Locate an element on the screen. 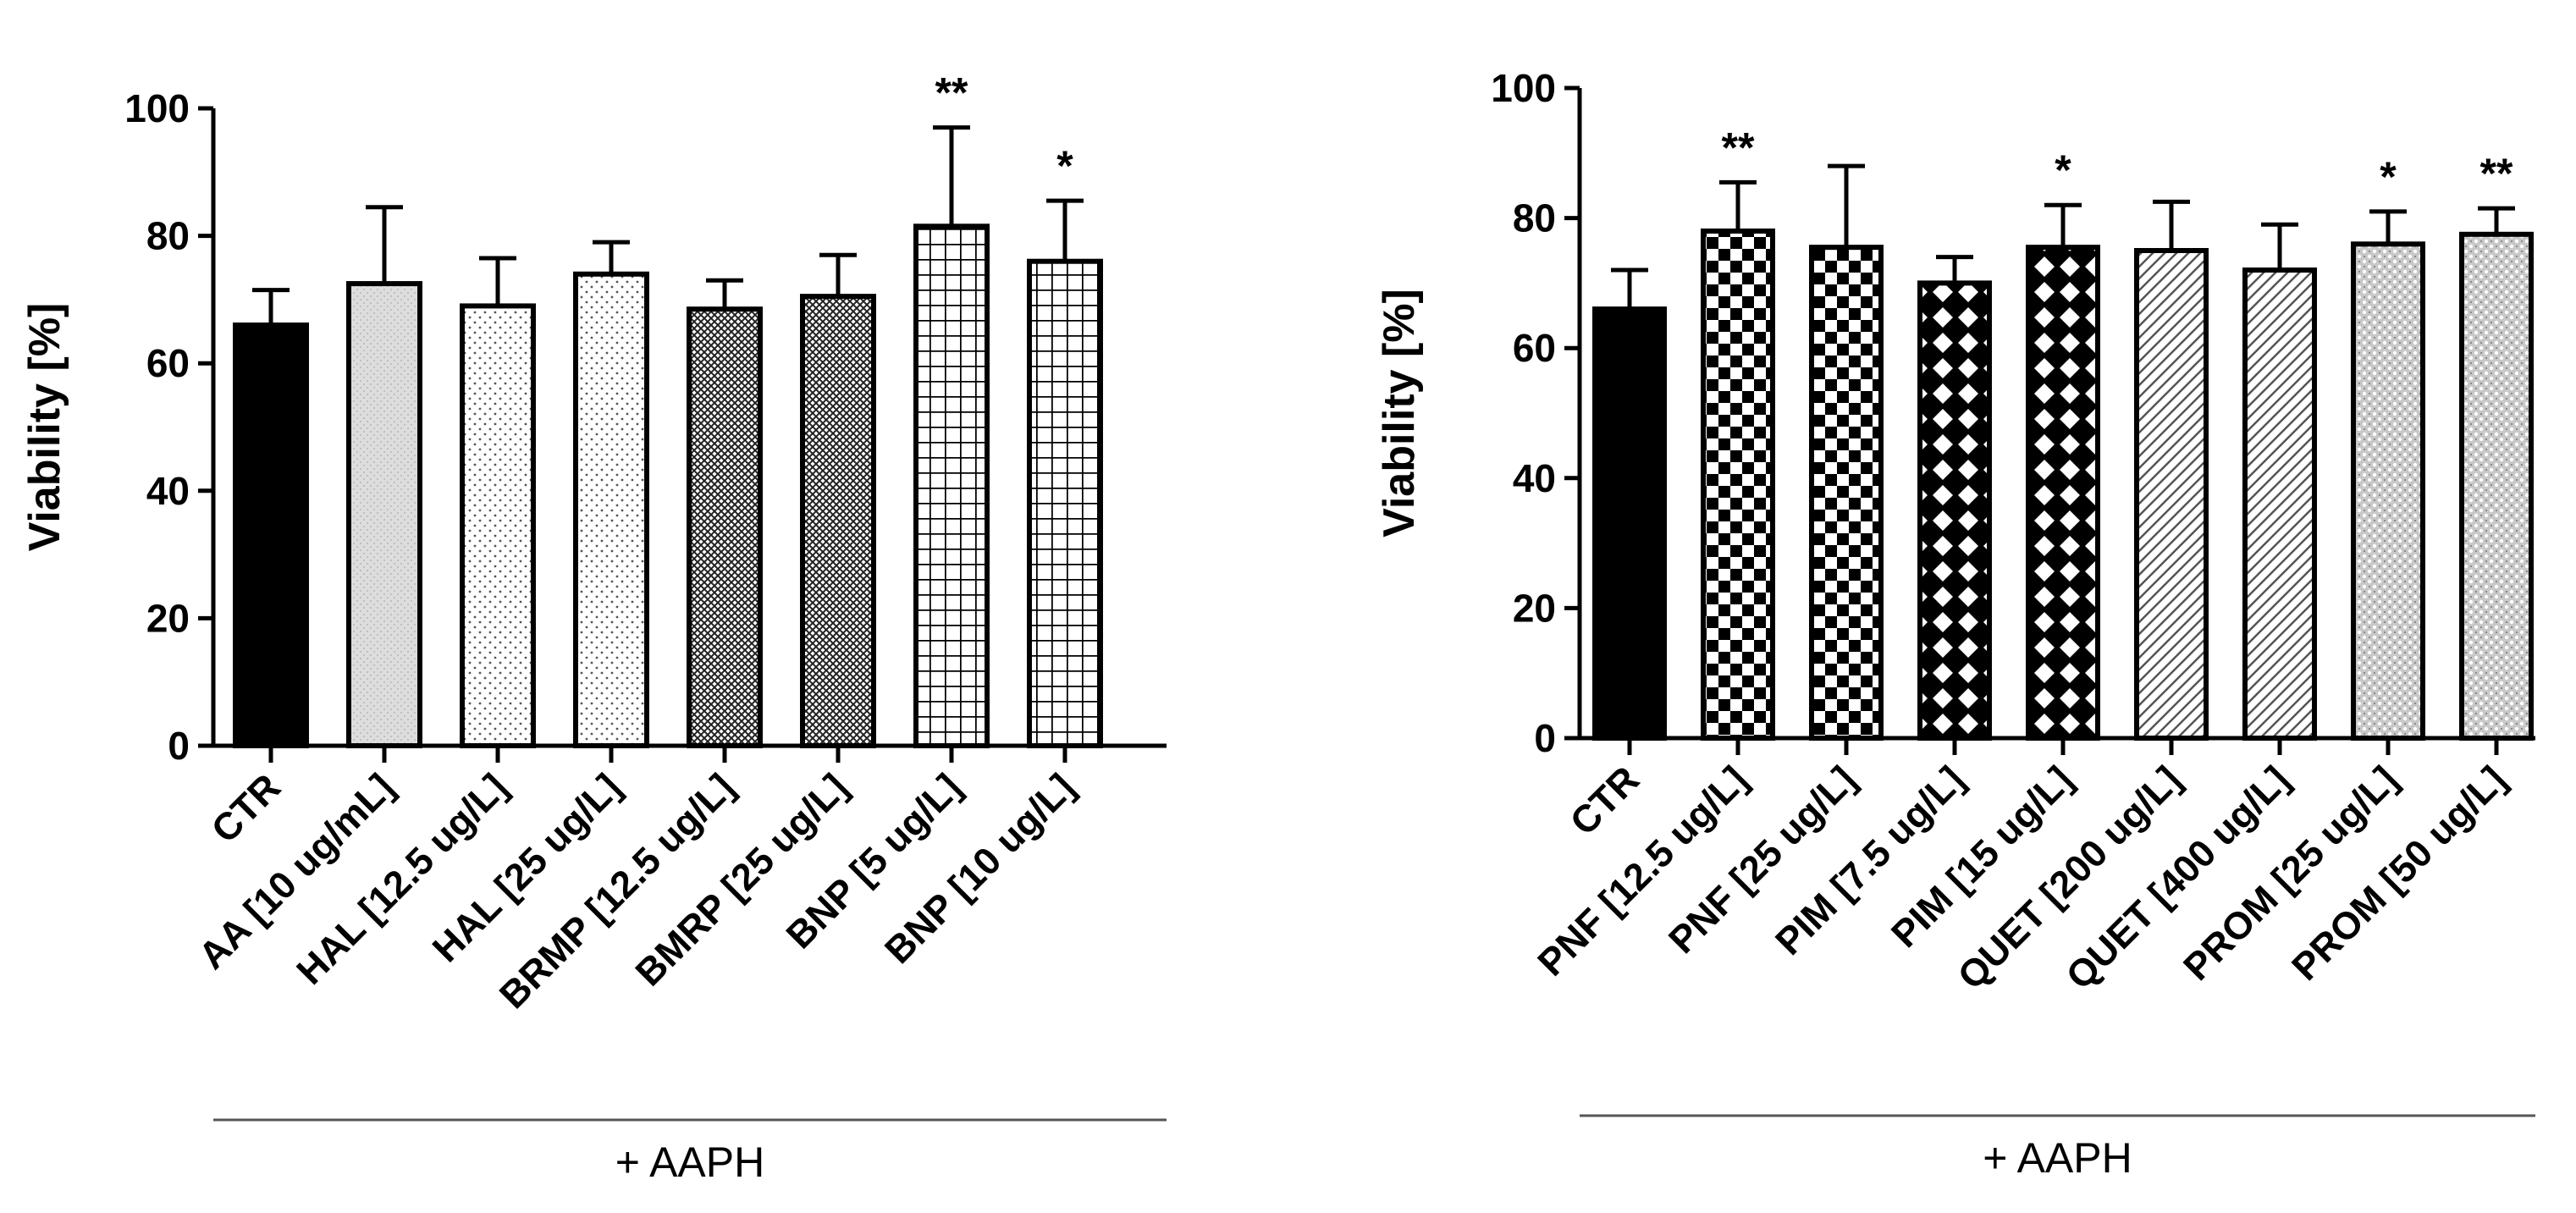  category-label: PIM [7.5 ug/L] is located at coordinates (1870, 860).